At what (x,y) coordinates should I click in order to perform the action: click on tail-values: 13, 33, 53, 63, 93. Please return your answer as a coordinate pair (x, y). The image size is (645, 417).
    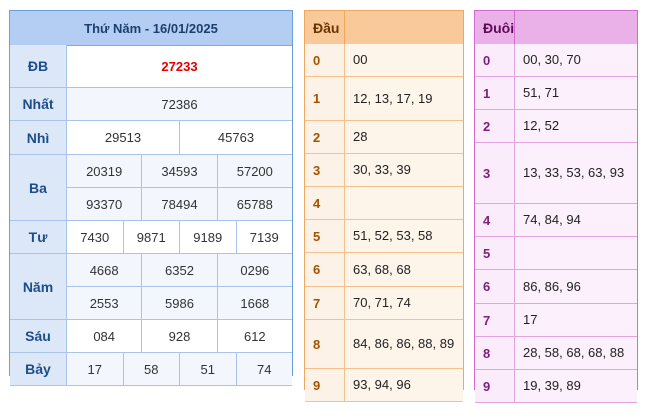
    Looking at the image, I should click on (576, 173).